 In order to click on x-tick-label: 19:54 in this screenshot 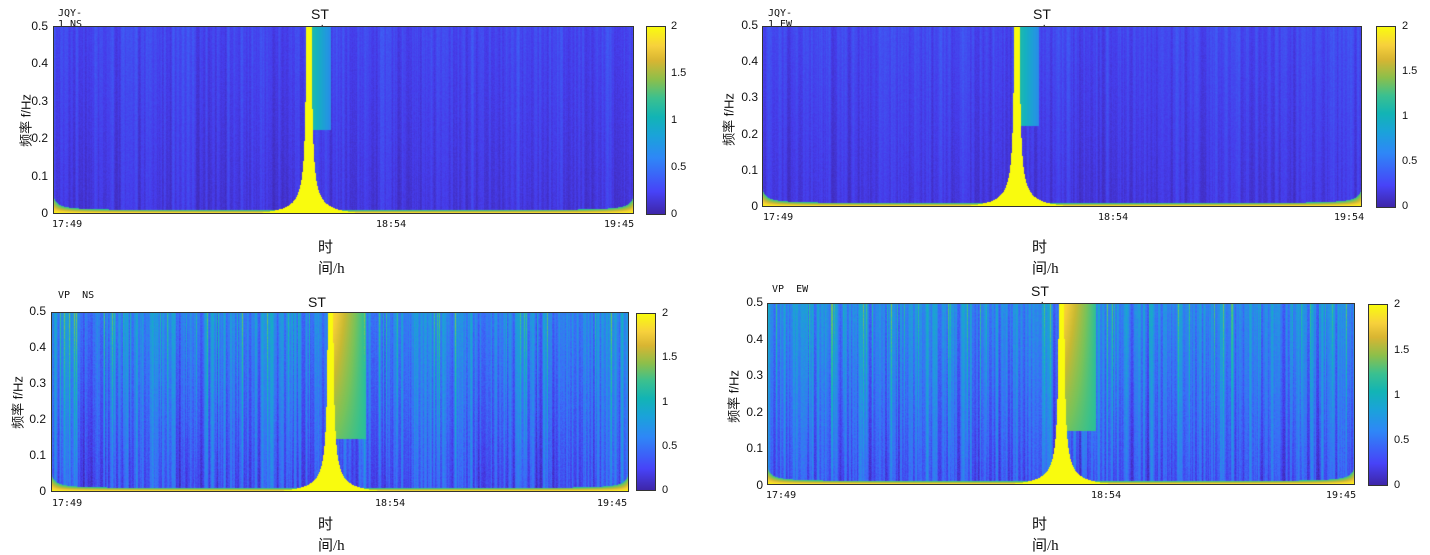, I will do `click(1349, 217)`.